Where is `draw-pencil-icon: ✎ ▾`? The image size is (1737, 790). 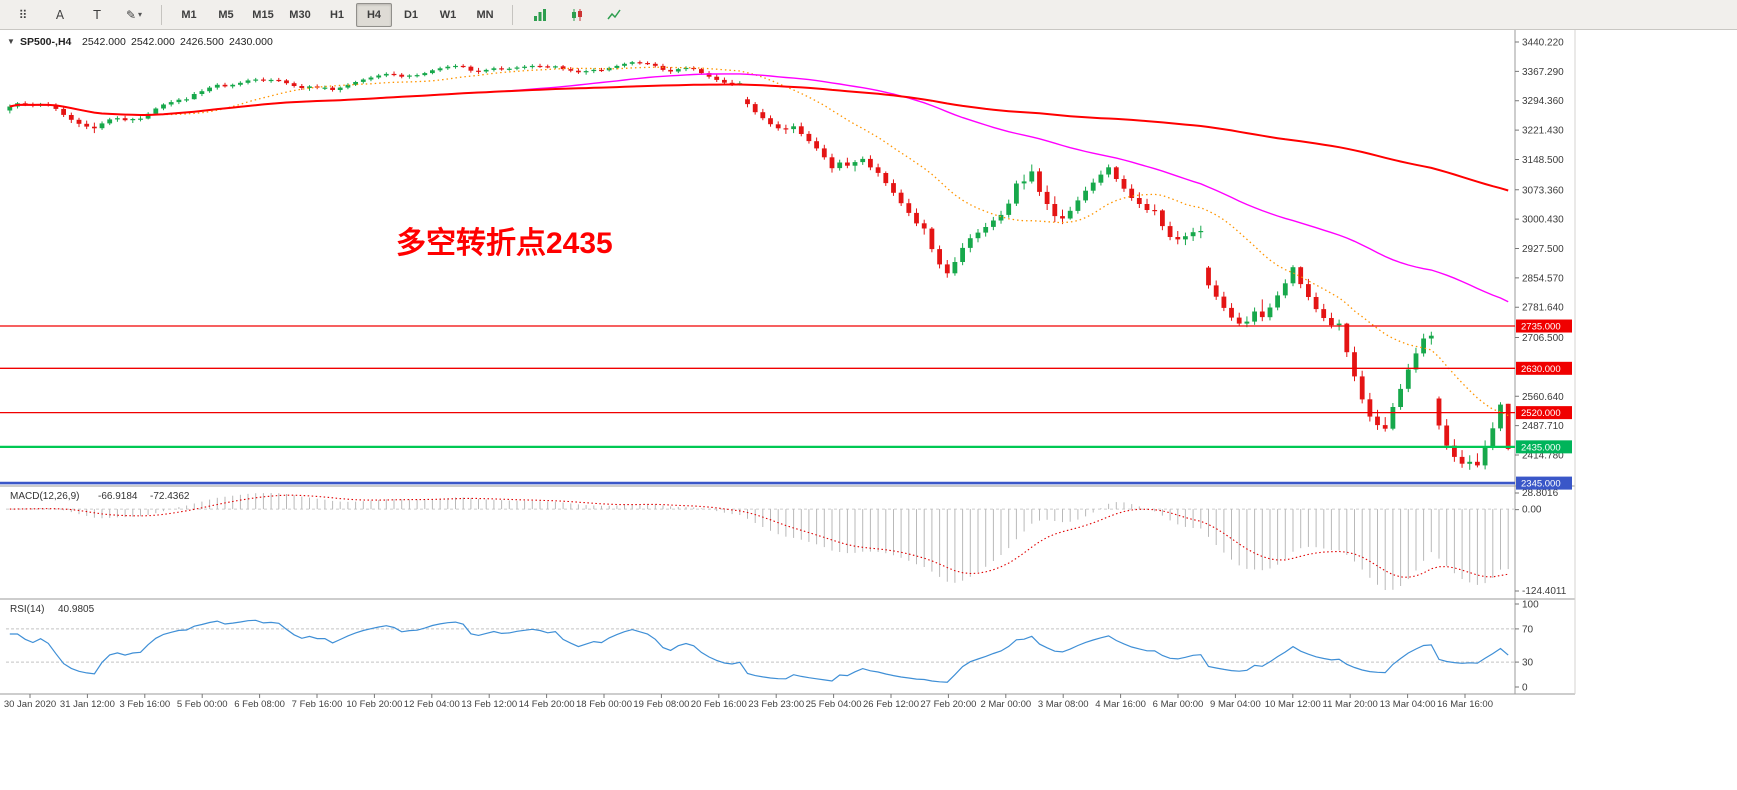 draw-pencil-icon: ✎ ▾ is located at coordinates (134, 14).